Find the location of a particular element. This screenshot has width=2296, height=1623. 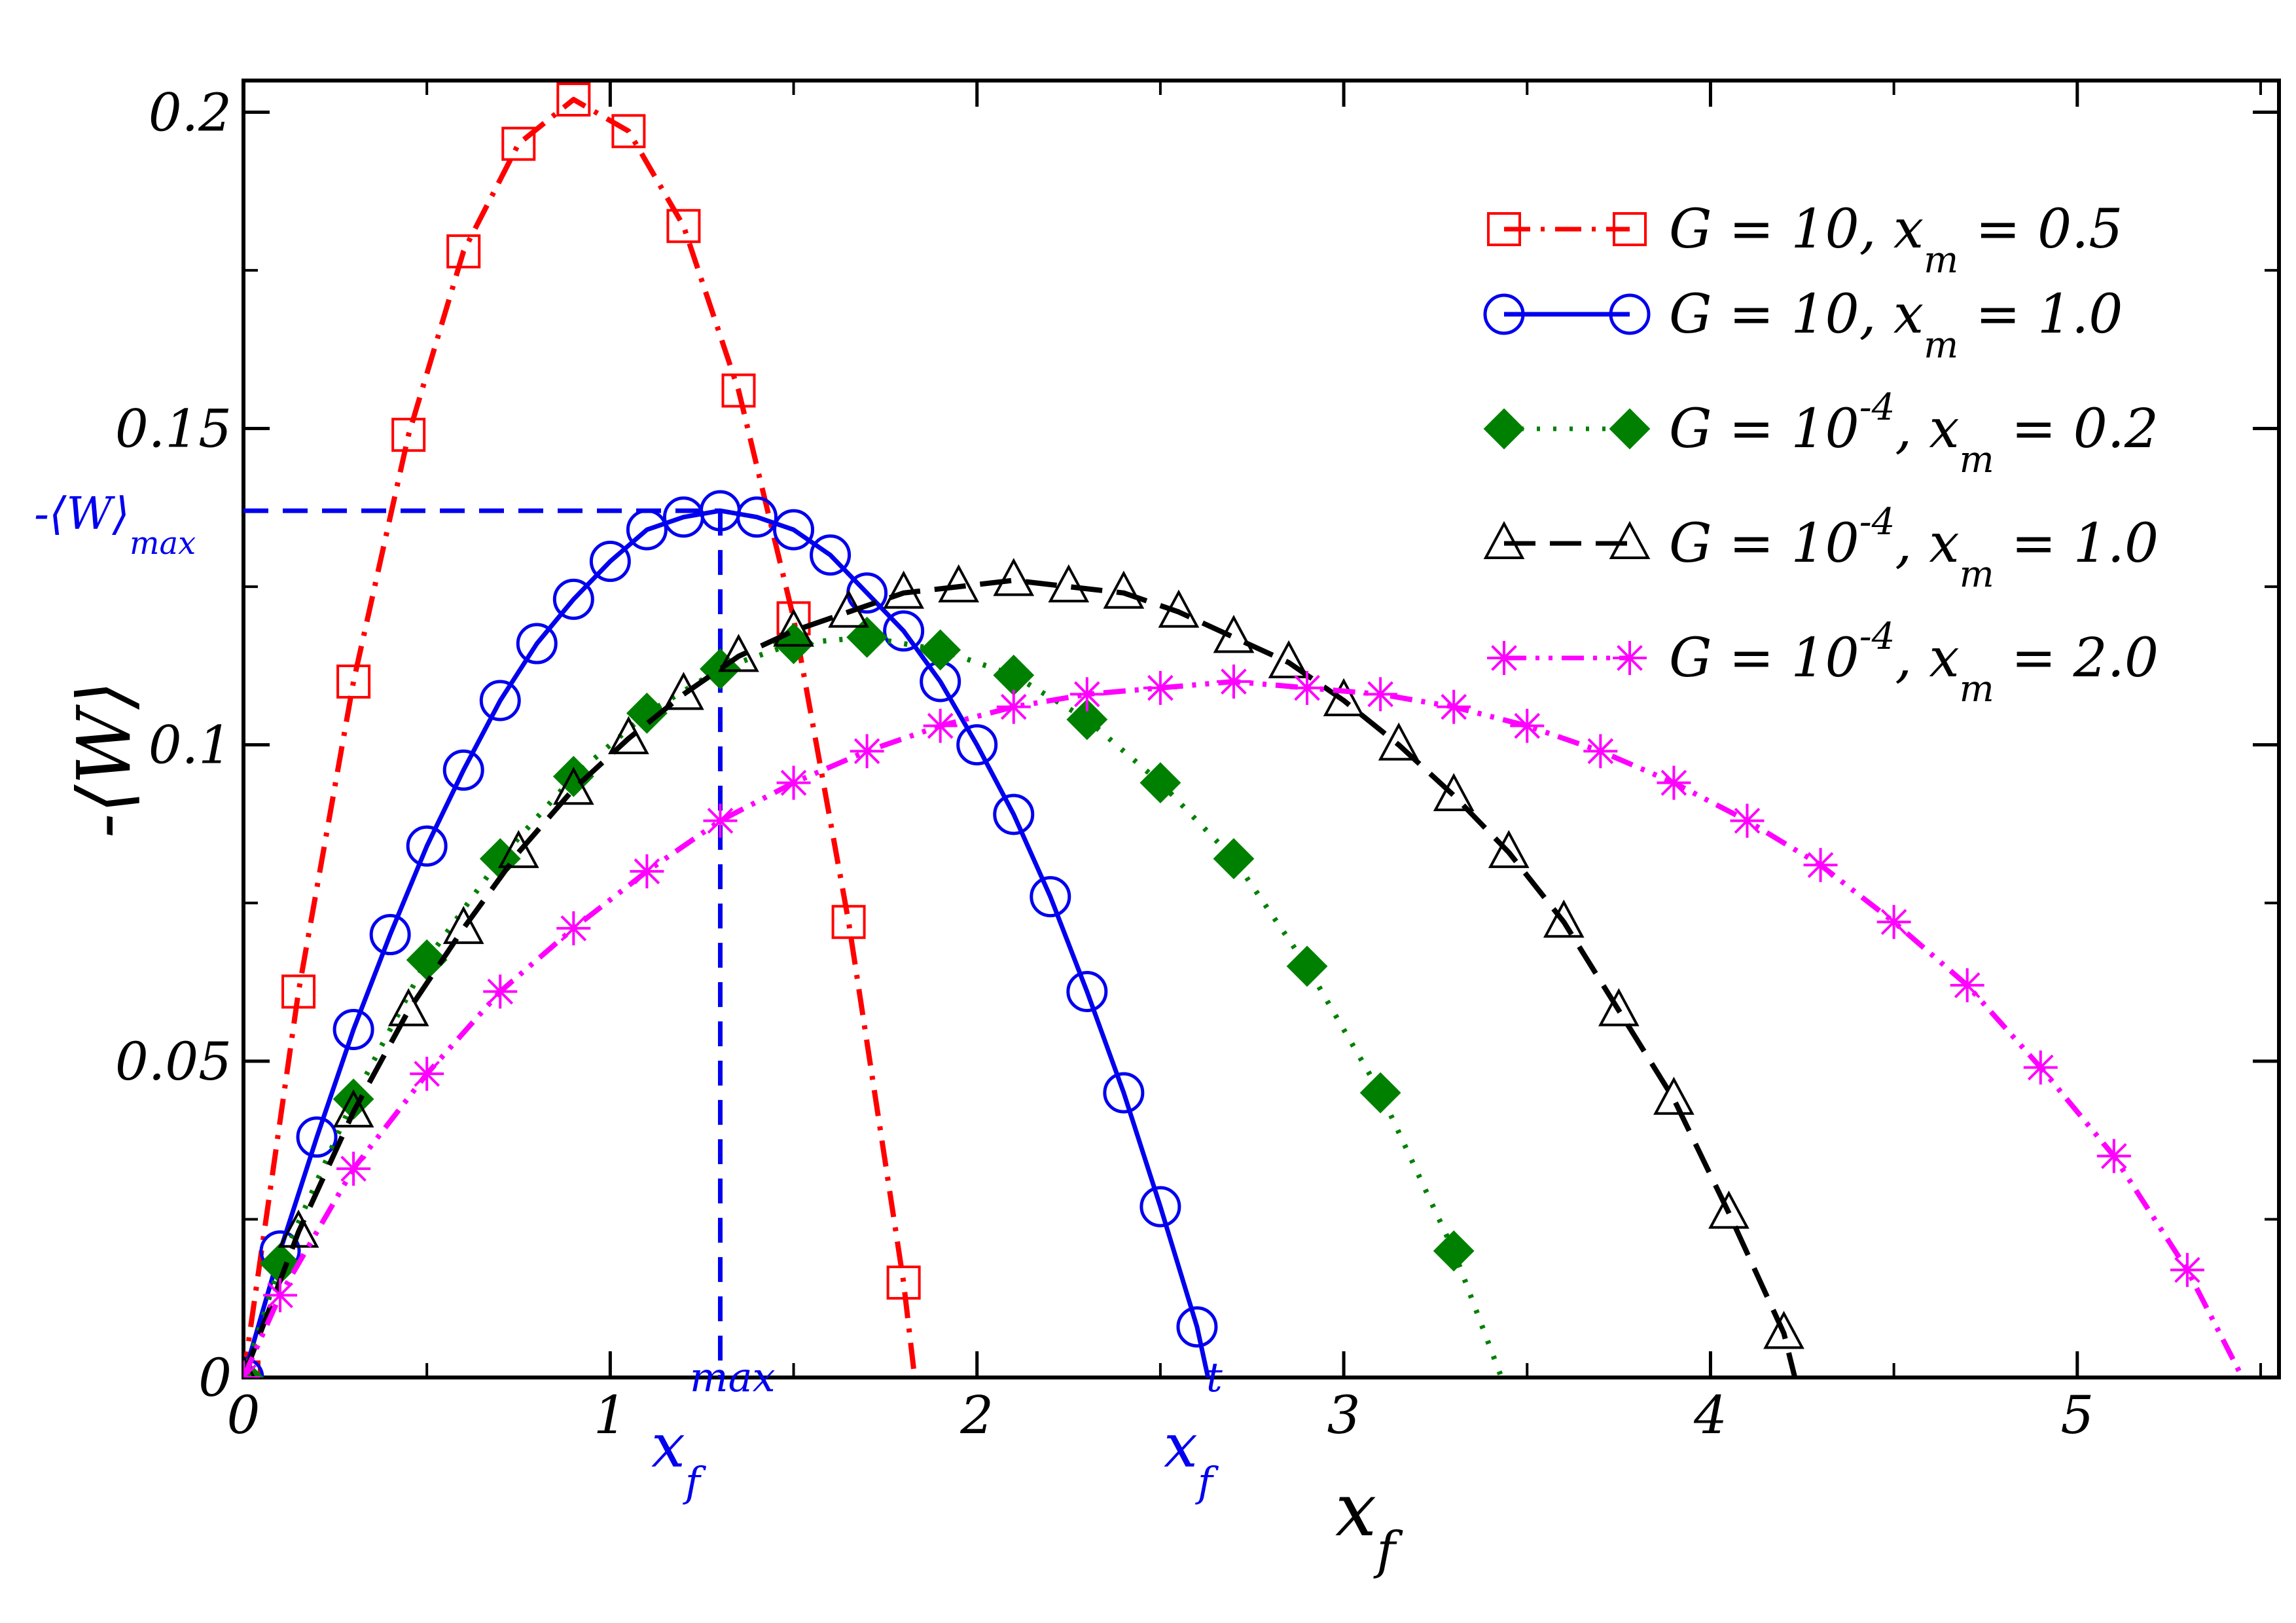

x-tick-label: 5 is located at coordinates (2077, 1415).